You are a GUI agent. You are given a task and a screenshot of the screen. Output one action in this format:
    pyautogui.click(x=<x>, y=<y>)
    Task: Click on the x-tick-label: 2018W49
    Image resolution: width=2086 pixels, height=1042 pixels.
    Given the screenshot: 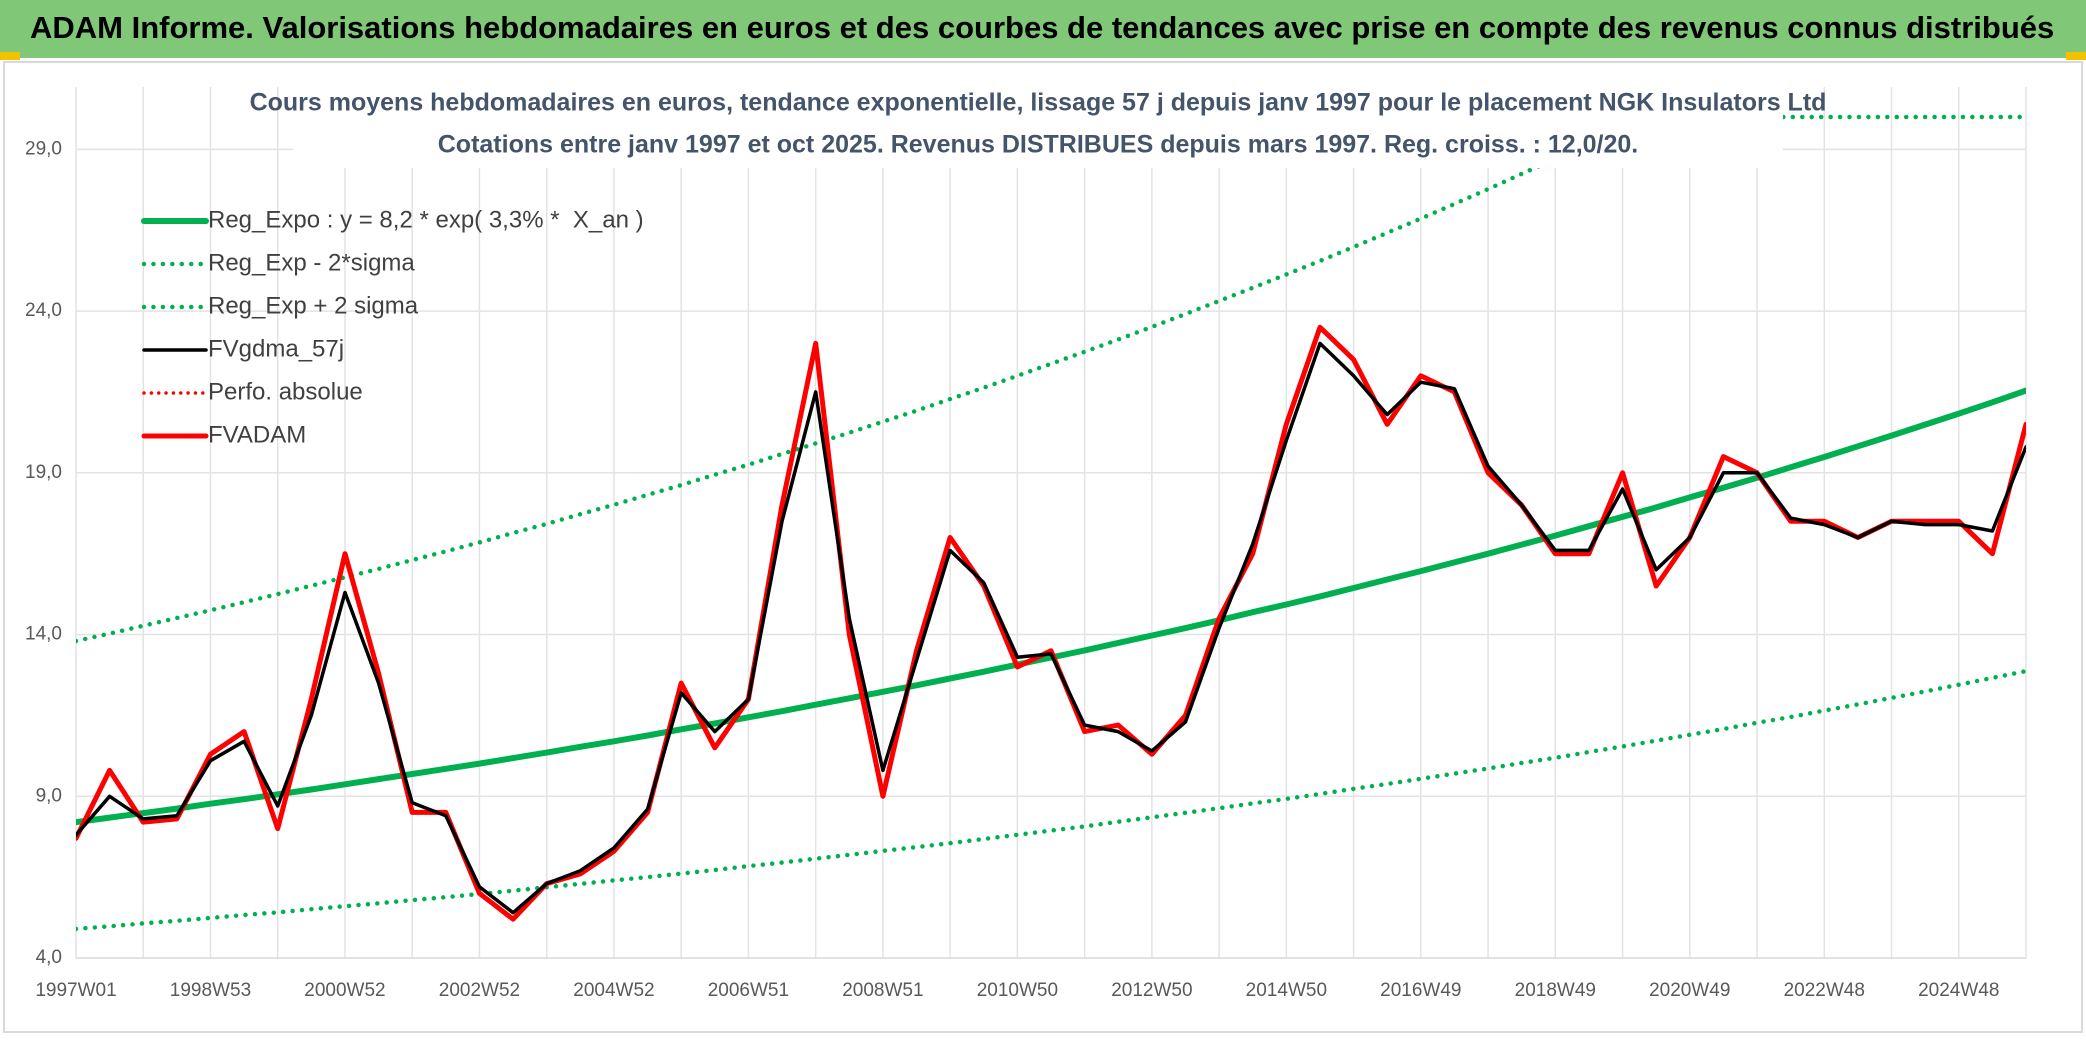 What is the action you would take?
    pyautogui.click(x=1555, y=990)
    